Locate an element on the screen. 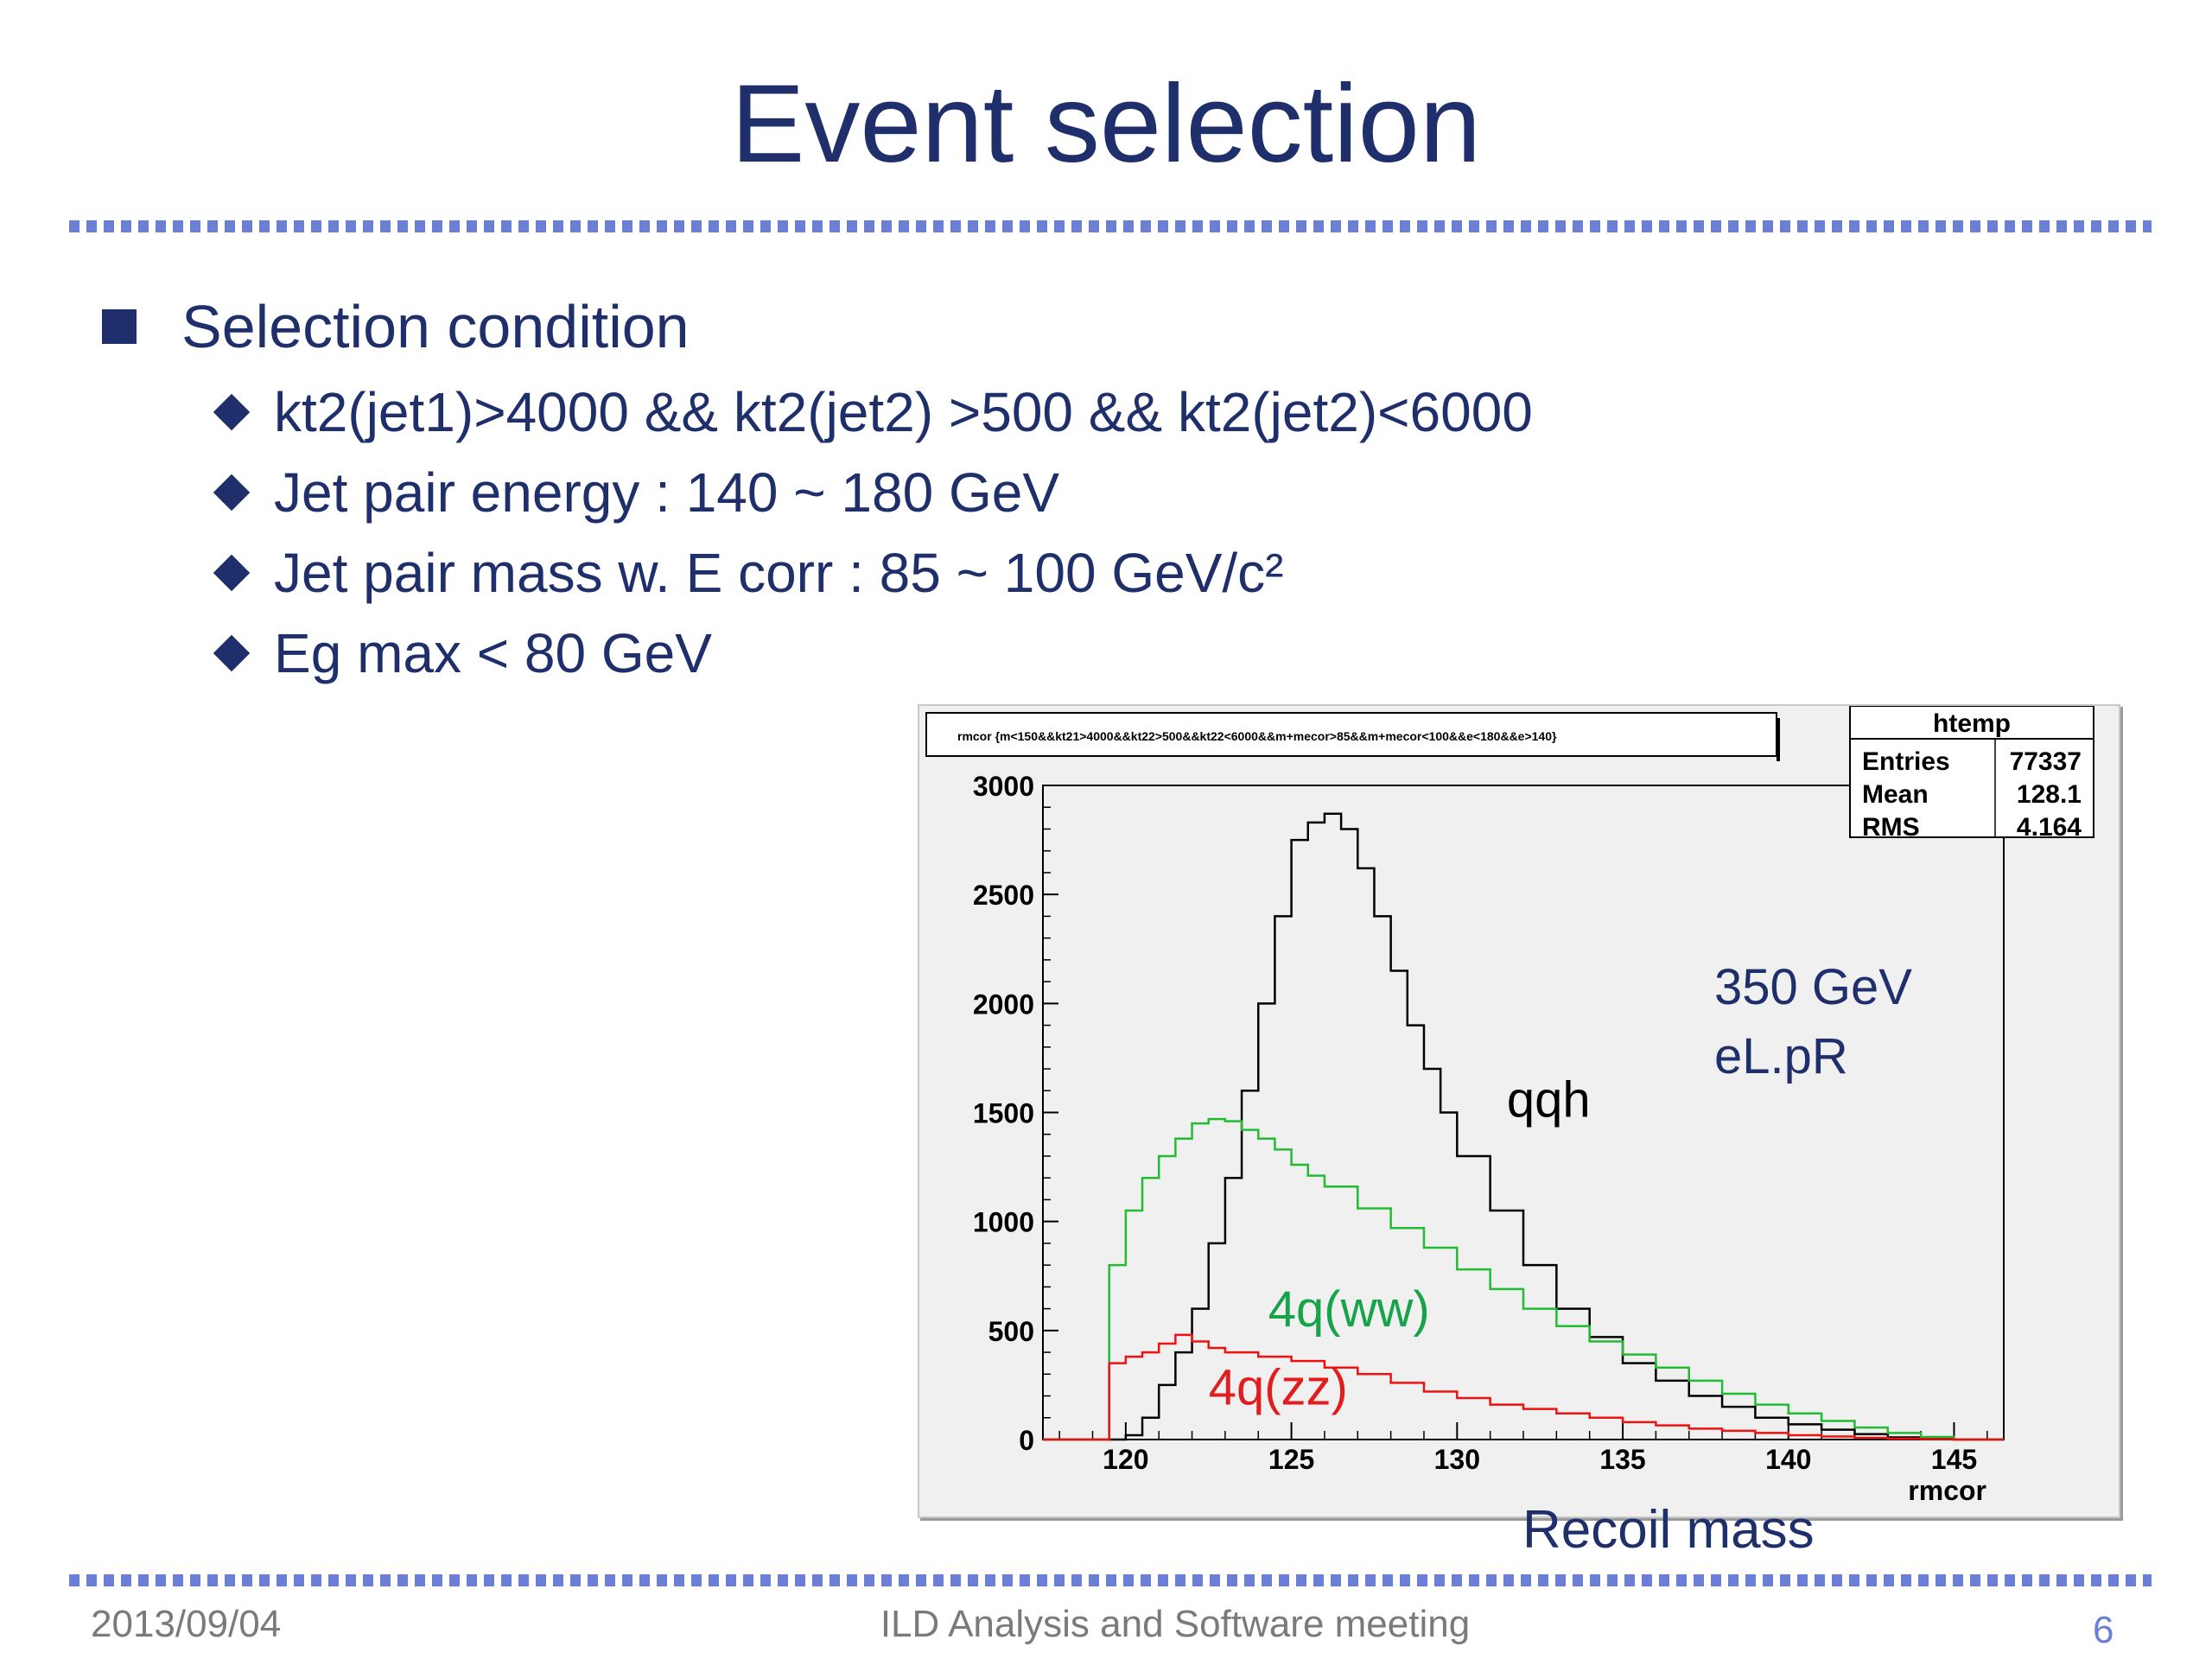 The image size is (2212, 1659). footer-meeting: ILD Analysis and Software meeting is located at coordinates (1175, 1624).